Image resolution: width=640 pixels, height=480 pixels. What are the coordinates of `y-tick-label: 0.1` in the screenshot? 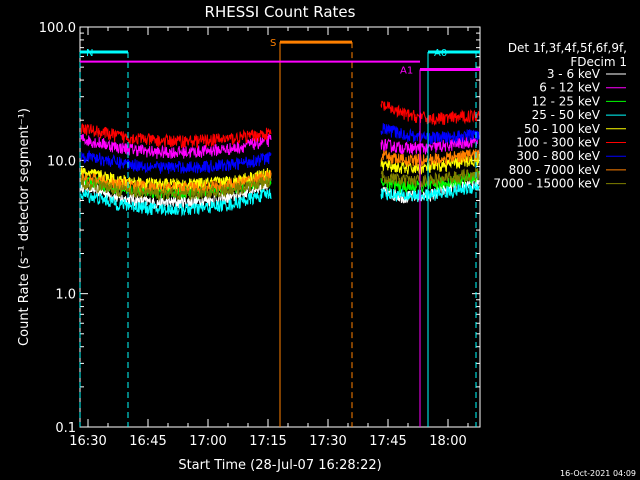 It's located at (65, 428).